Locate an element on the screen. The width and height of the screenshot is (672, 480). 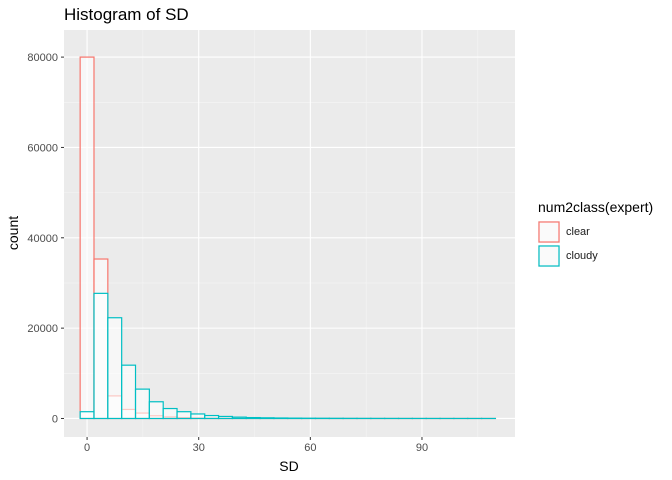
y-tick-label: 60000 is located at coordinates (42, 148).